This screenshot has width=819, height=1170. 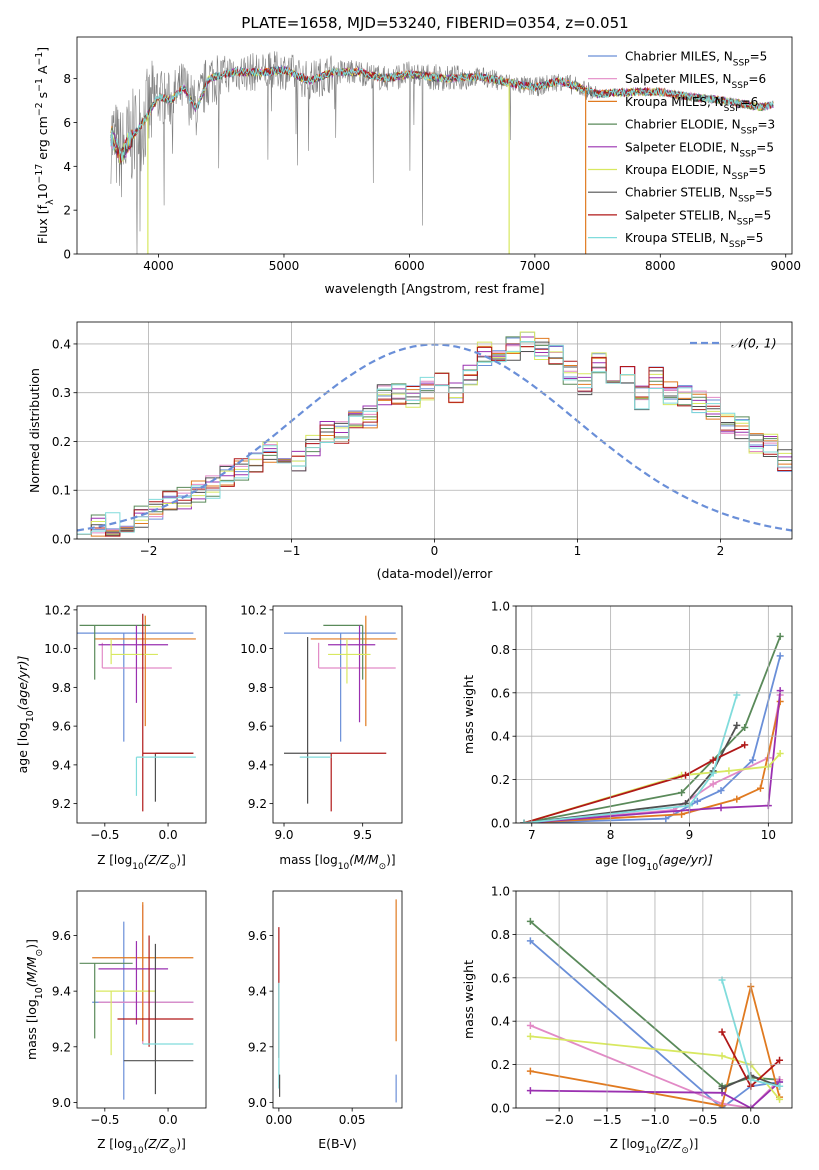 I want to click on legend-label: Kroupa ELODIE, NSSP=5, so click(x=695, y=172).